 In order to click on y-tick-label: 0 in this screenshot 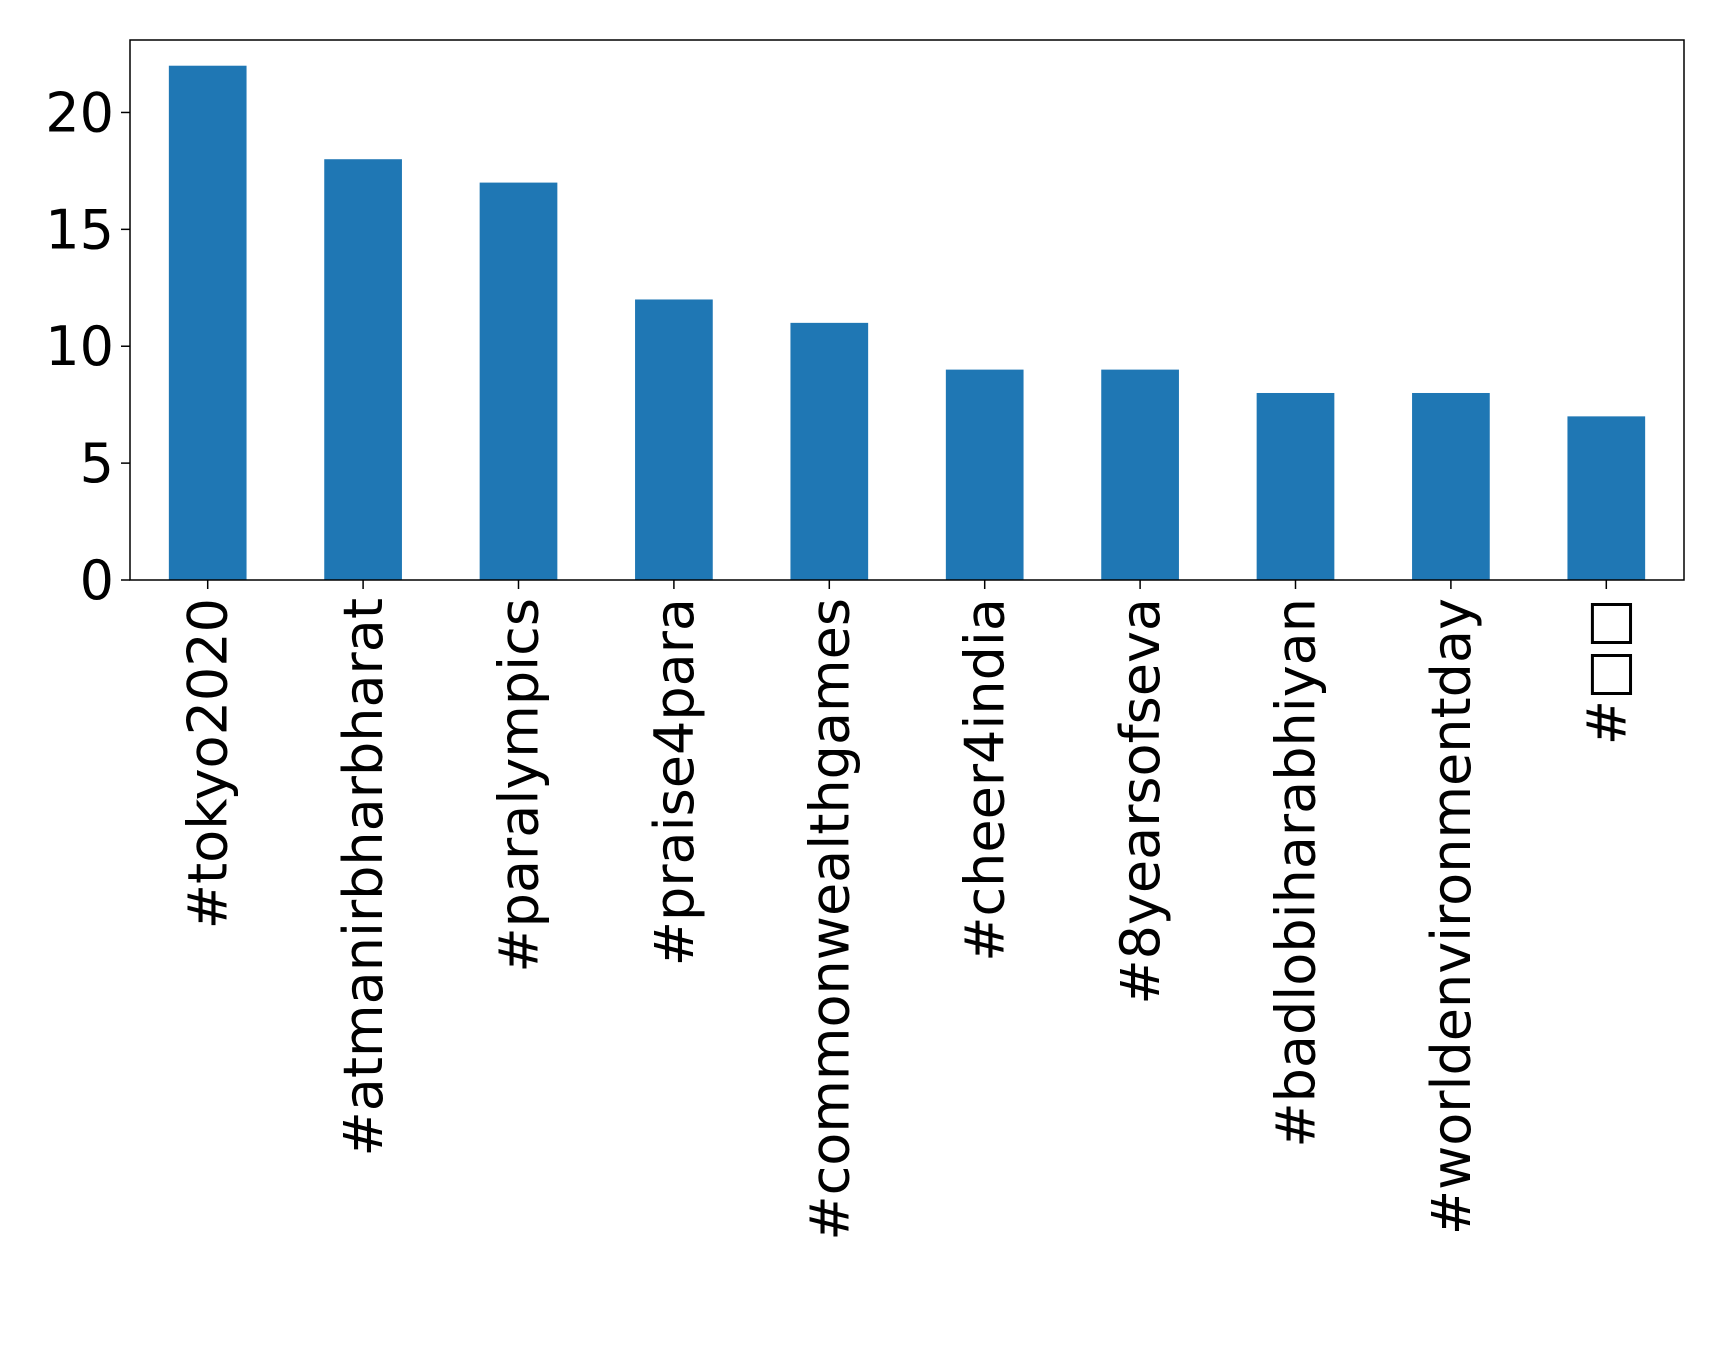, I will do `click(97, 580)`.